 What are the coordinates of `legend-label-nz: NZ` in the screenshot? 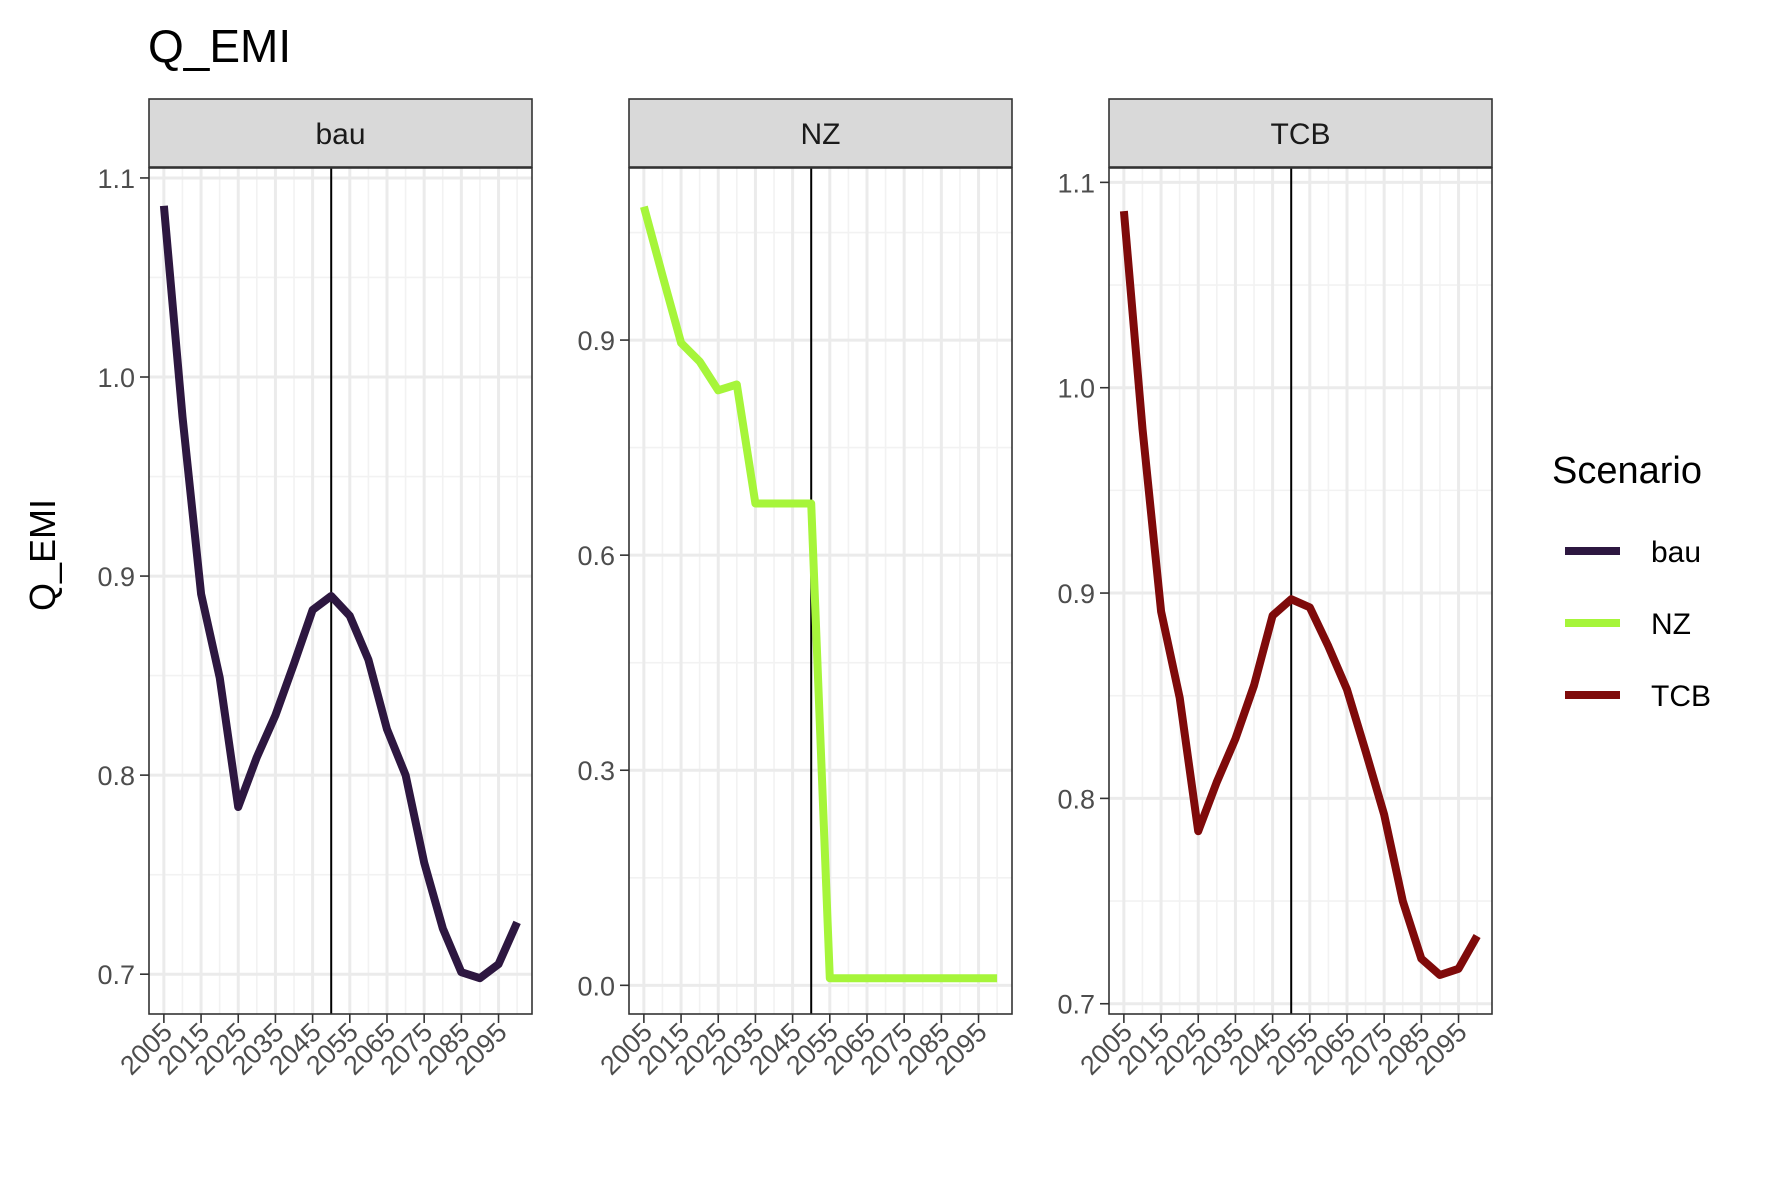 It's located at (1671, 624).